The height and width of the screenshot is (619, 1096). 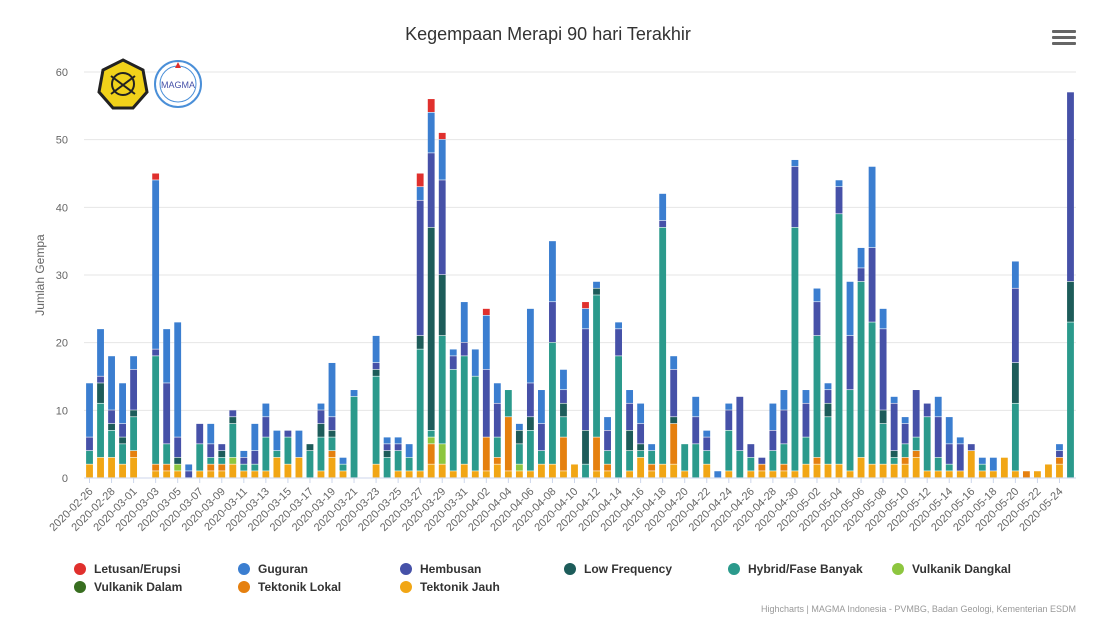 I want to click on legend-item: Vulkanik Dalam, so click(x=128, y=588).